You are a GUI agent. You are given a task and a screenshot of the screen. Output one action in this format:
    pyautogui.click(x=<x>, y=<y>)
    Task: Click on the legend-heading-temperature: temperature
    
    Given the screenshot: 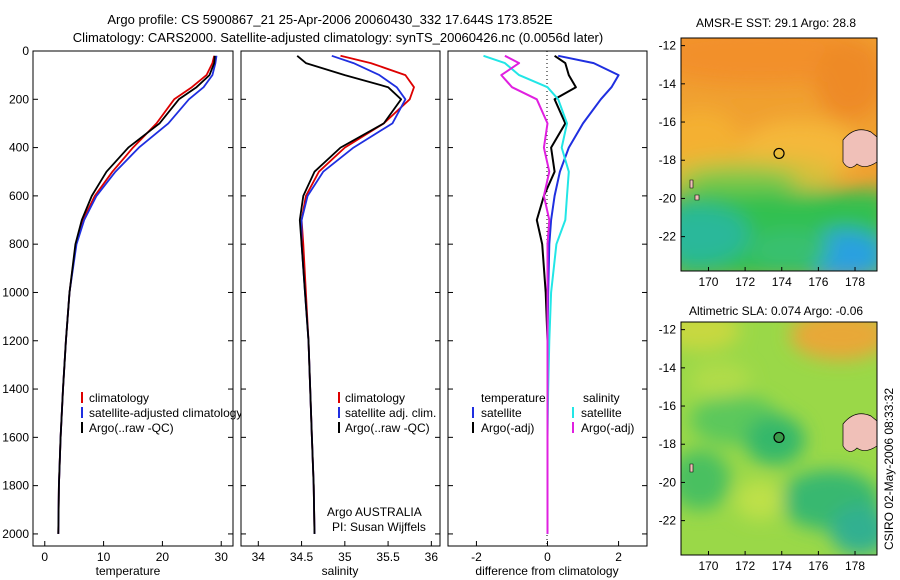 What is the action you would take?
    pyautogui.click(x=513, y=398)
    